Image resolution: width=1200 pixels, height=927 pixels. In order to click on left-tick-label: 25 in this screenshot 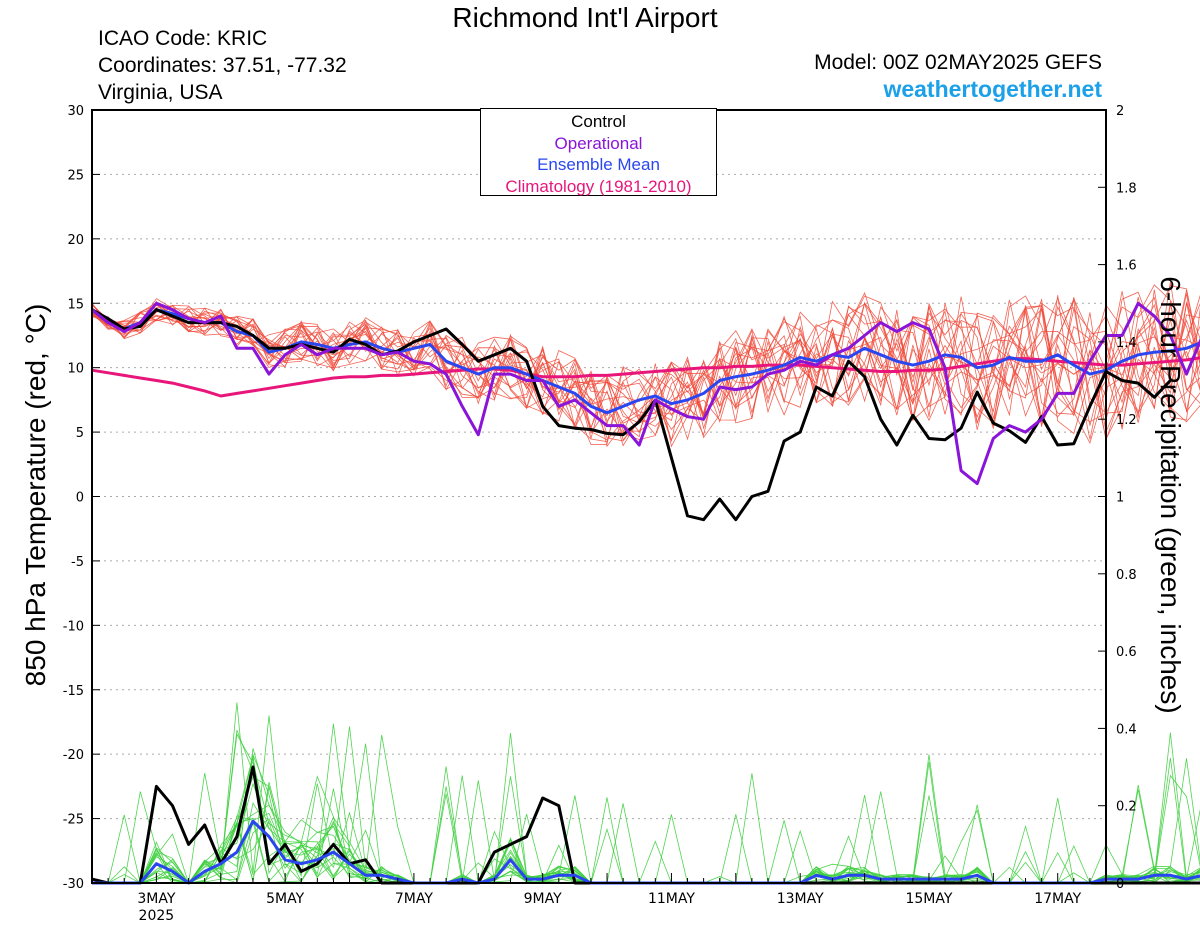, I will do `click(75, 175)`.